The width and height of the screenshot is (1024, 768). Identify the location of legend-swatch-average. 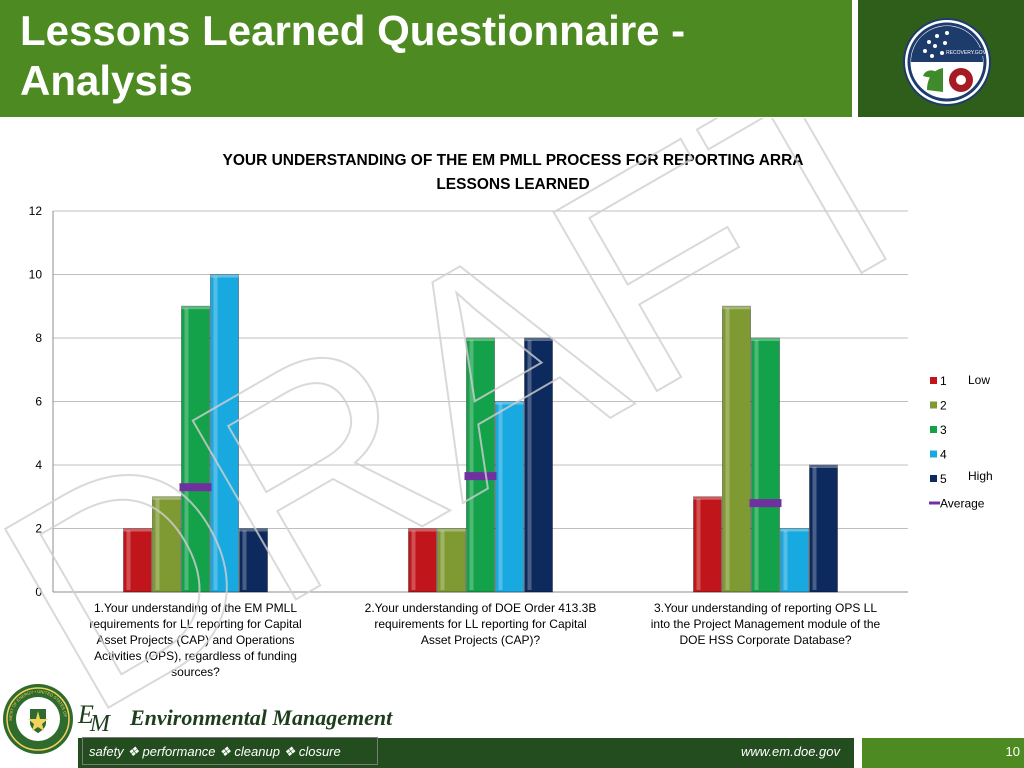
(934, 503).